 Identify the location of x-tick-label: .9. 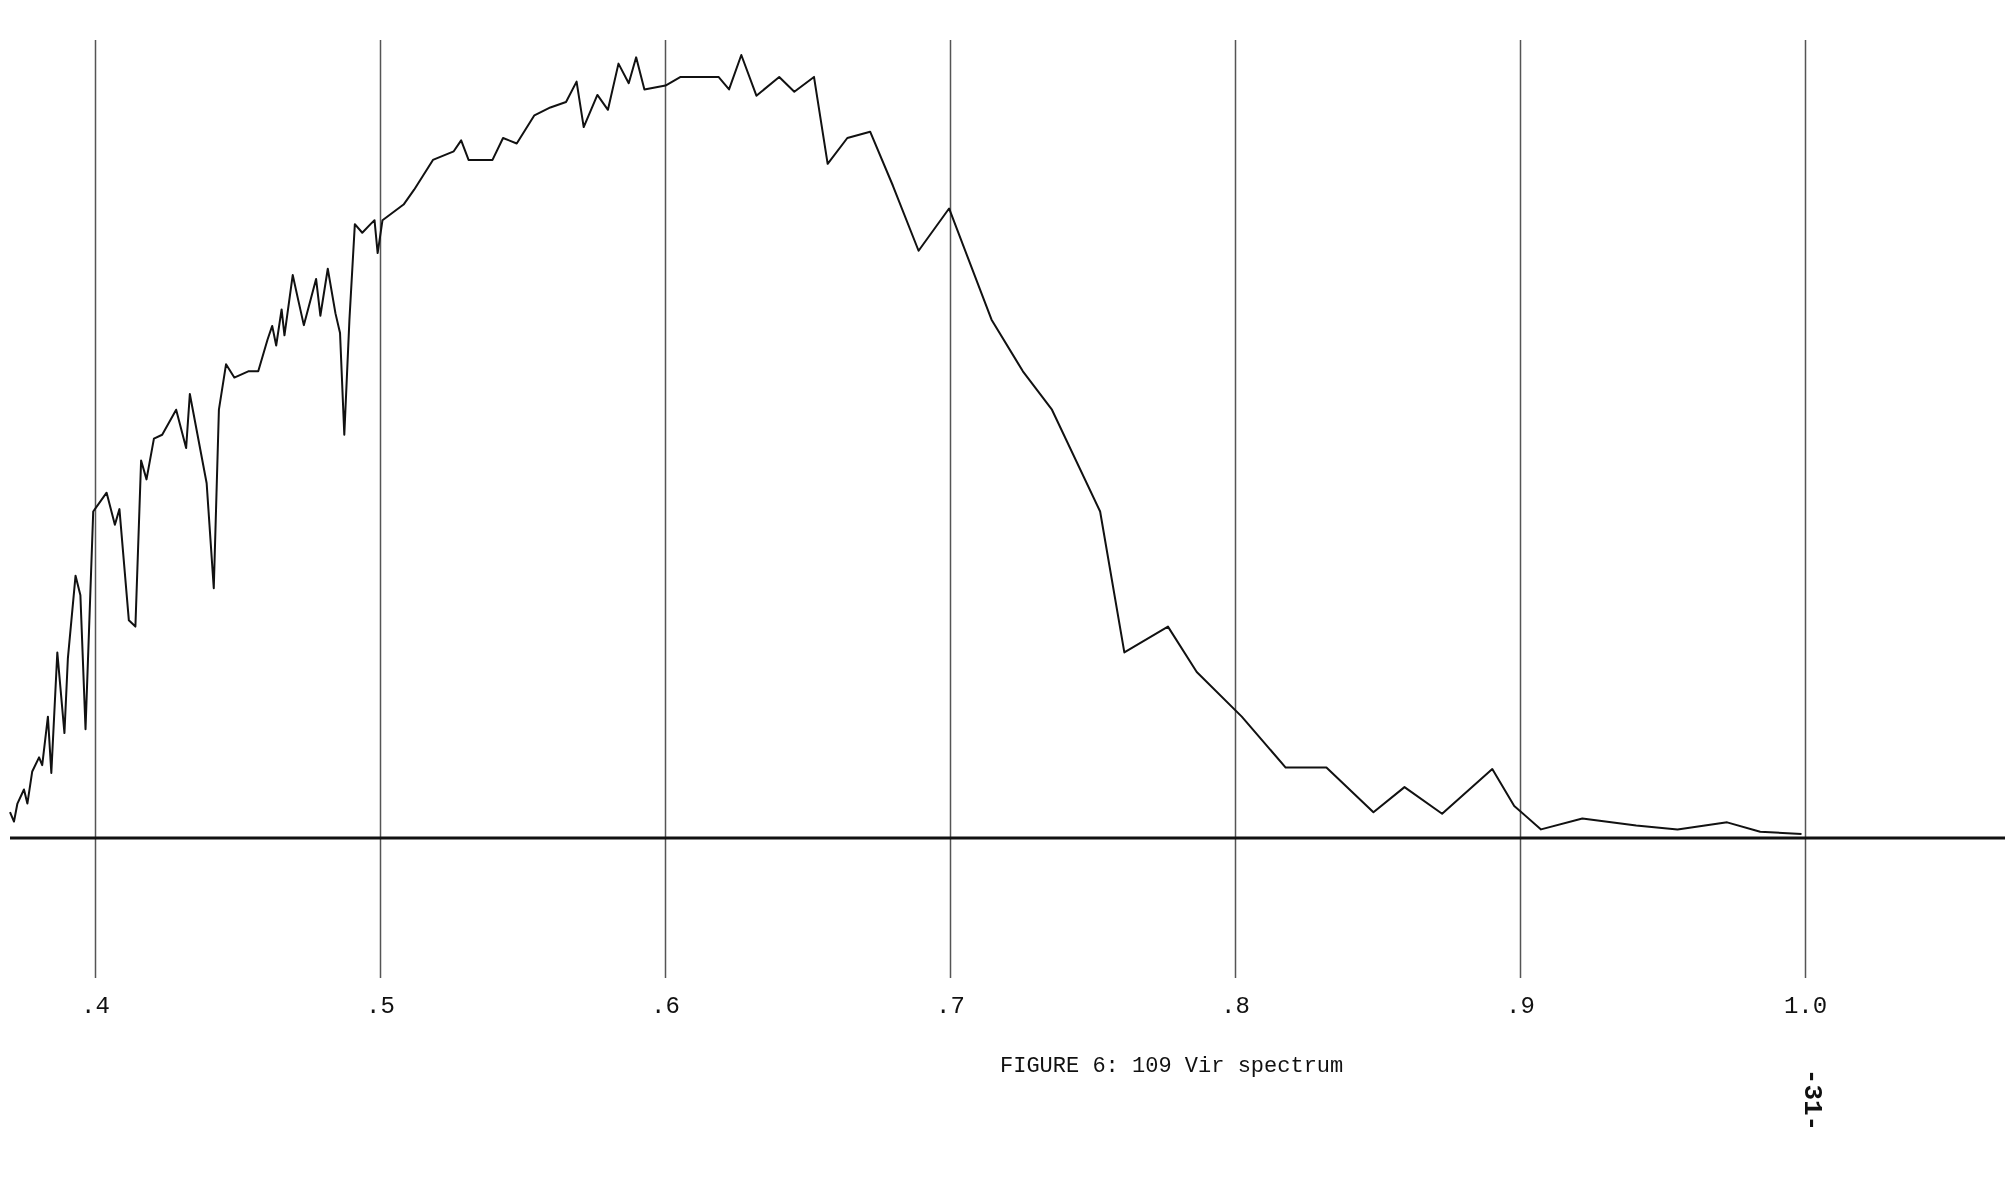
(1520, 1006).